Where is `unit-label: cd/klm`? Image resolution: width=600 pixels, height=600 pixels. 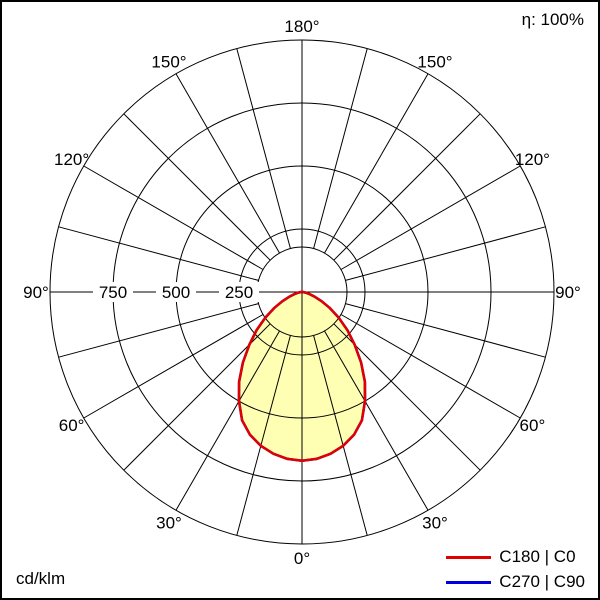 unit-label: cd/klm is located at coordinates (41, 578).